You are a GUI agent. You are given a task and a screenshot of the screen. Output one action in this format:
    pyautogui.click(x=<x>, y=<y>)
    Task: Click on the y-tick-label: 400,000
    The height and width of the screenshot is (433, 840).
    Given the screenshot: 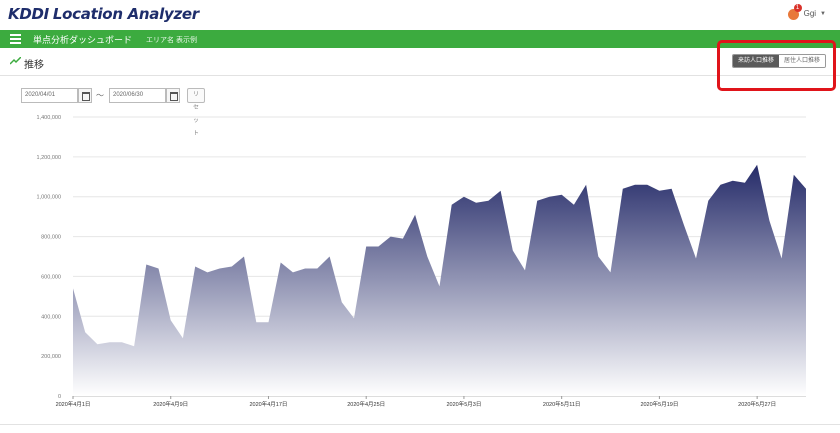 What is the action you would take?
    pyautogui.click(x=51, y=317)
    